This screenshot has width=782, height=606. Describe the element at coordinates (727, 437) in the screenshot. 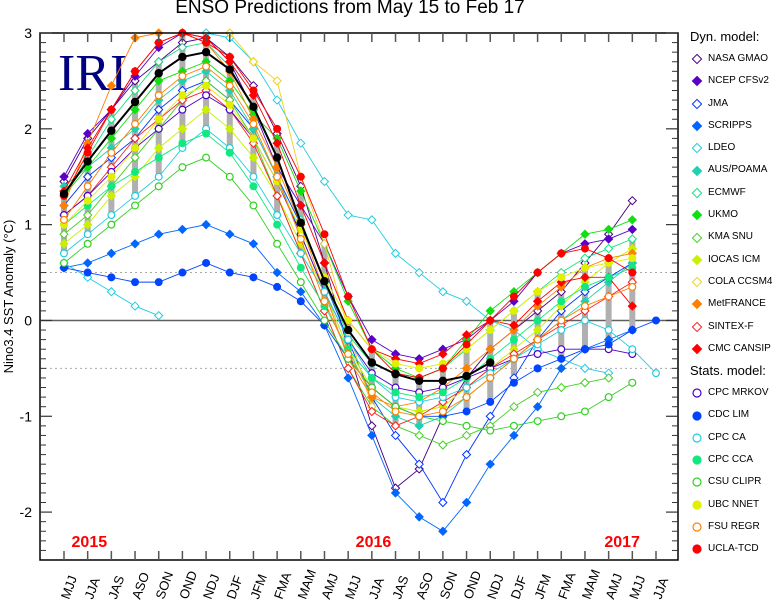

I see `legend-label: CPC CA` at that location.